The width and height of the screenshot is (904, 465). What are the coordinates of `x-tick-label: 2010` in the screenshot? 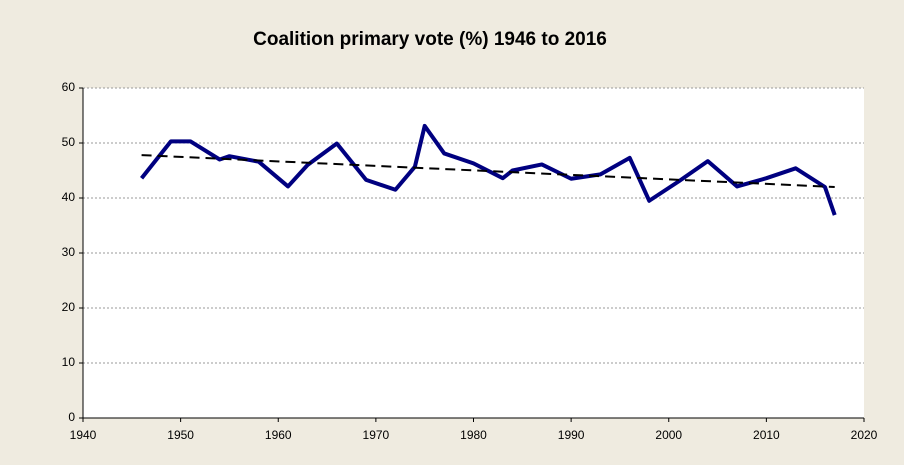 It's located at (766, 435).